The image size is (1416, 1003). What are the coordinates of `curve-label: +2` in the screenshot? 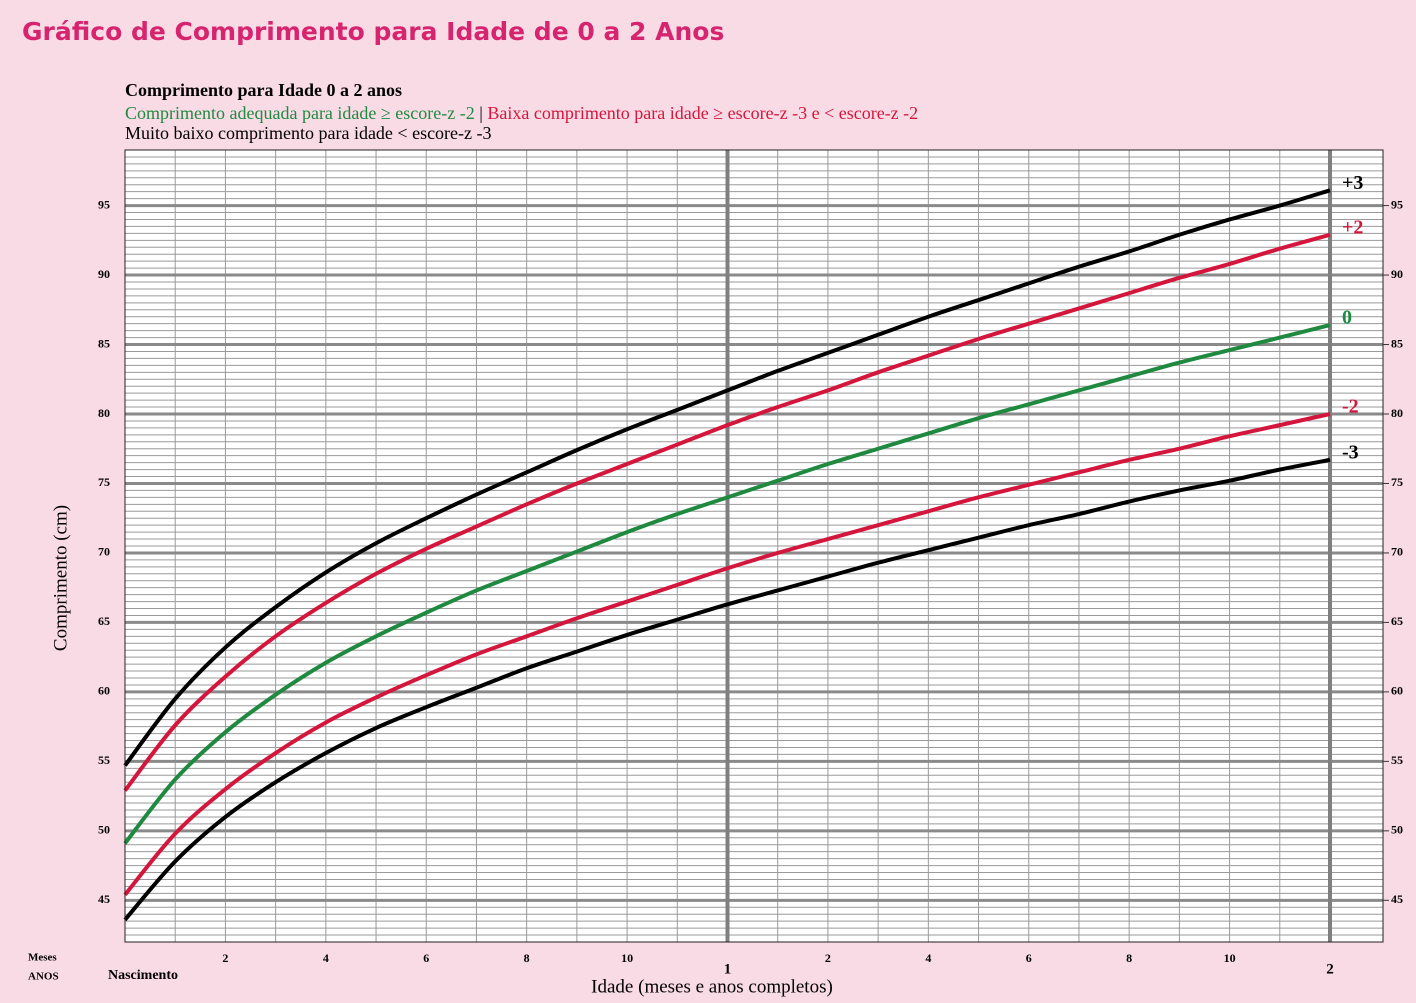 It's located at (1352, 227).